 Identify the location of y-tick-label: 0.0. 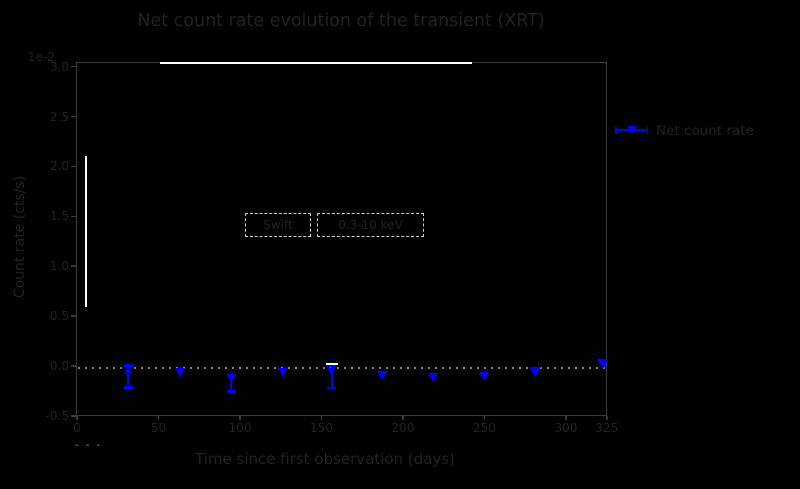
(59, 366).